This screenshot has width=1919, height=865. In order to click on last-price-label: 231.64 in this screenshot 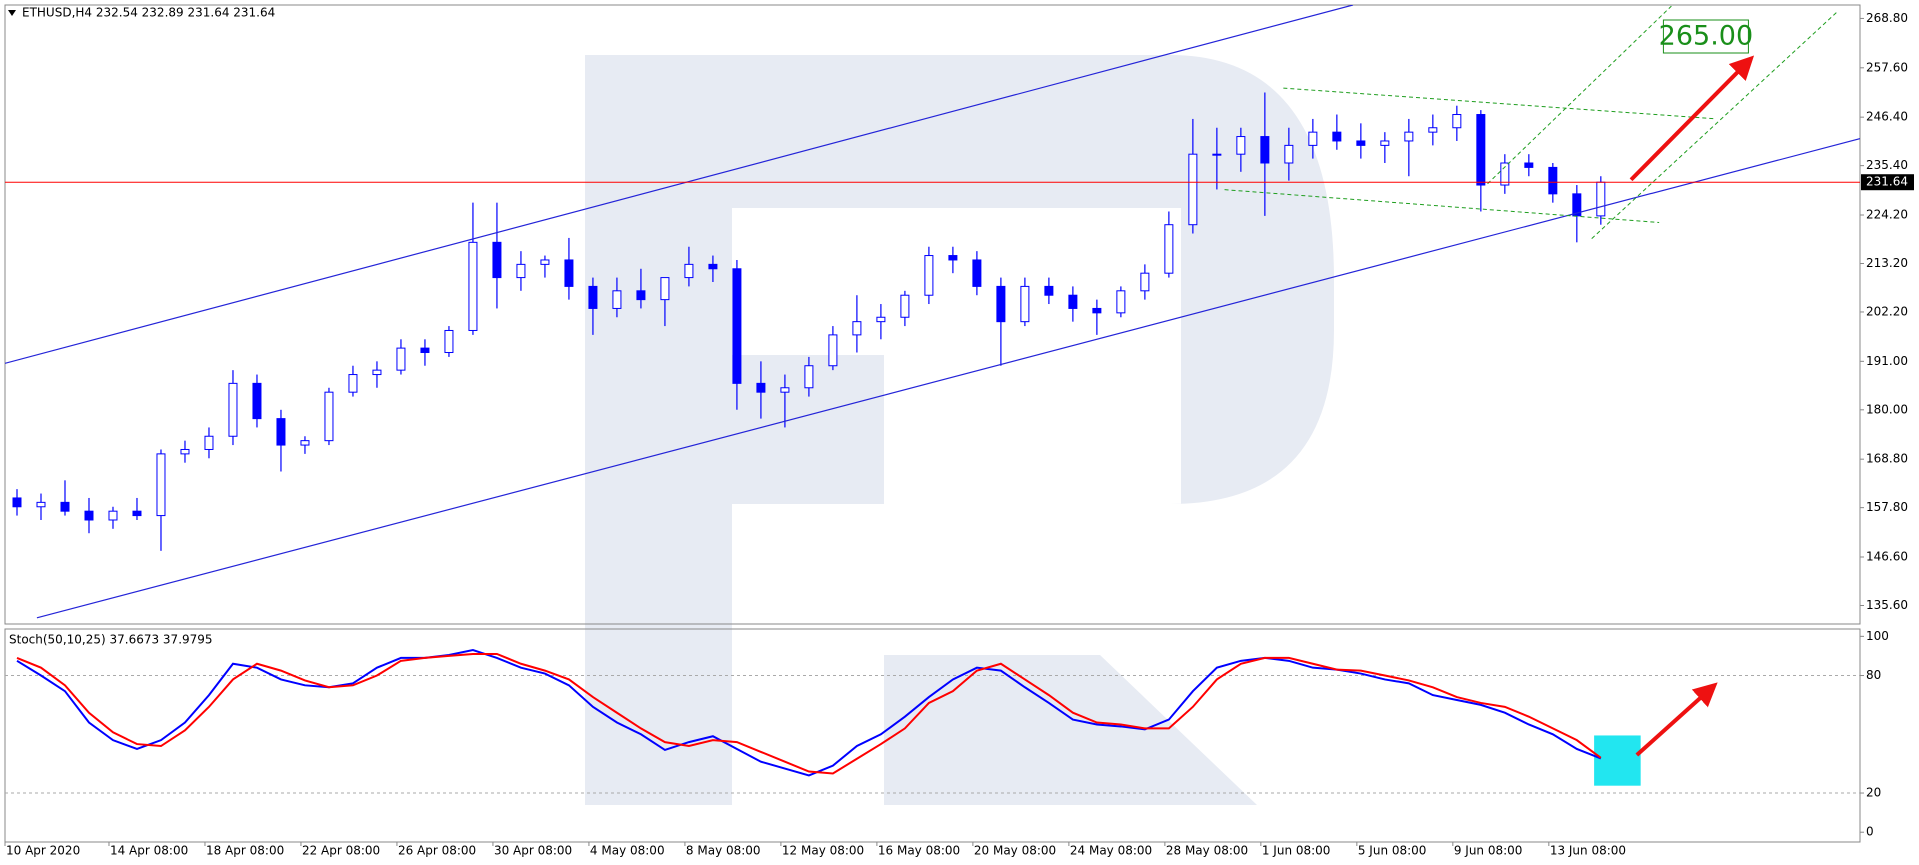, I will do `click(1887, 182)`.